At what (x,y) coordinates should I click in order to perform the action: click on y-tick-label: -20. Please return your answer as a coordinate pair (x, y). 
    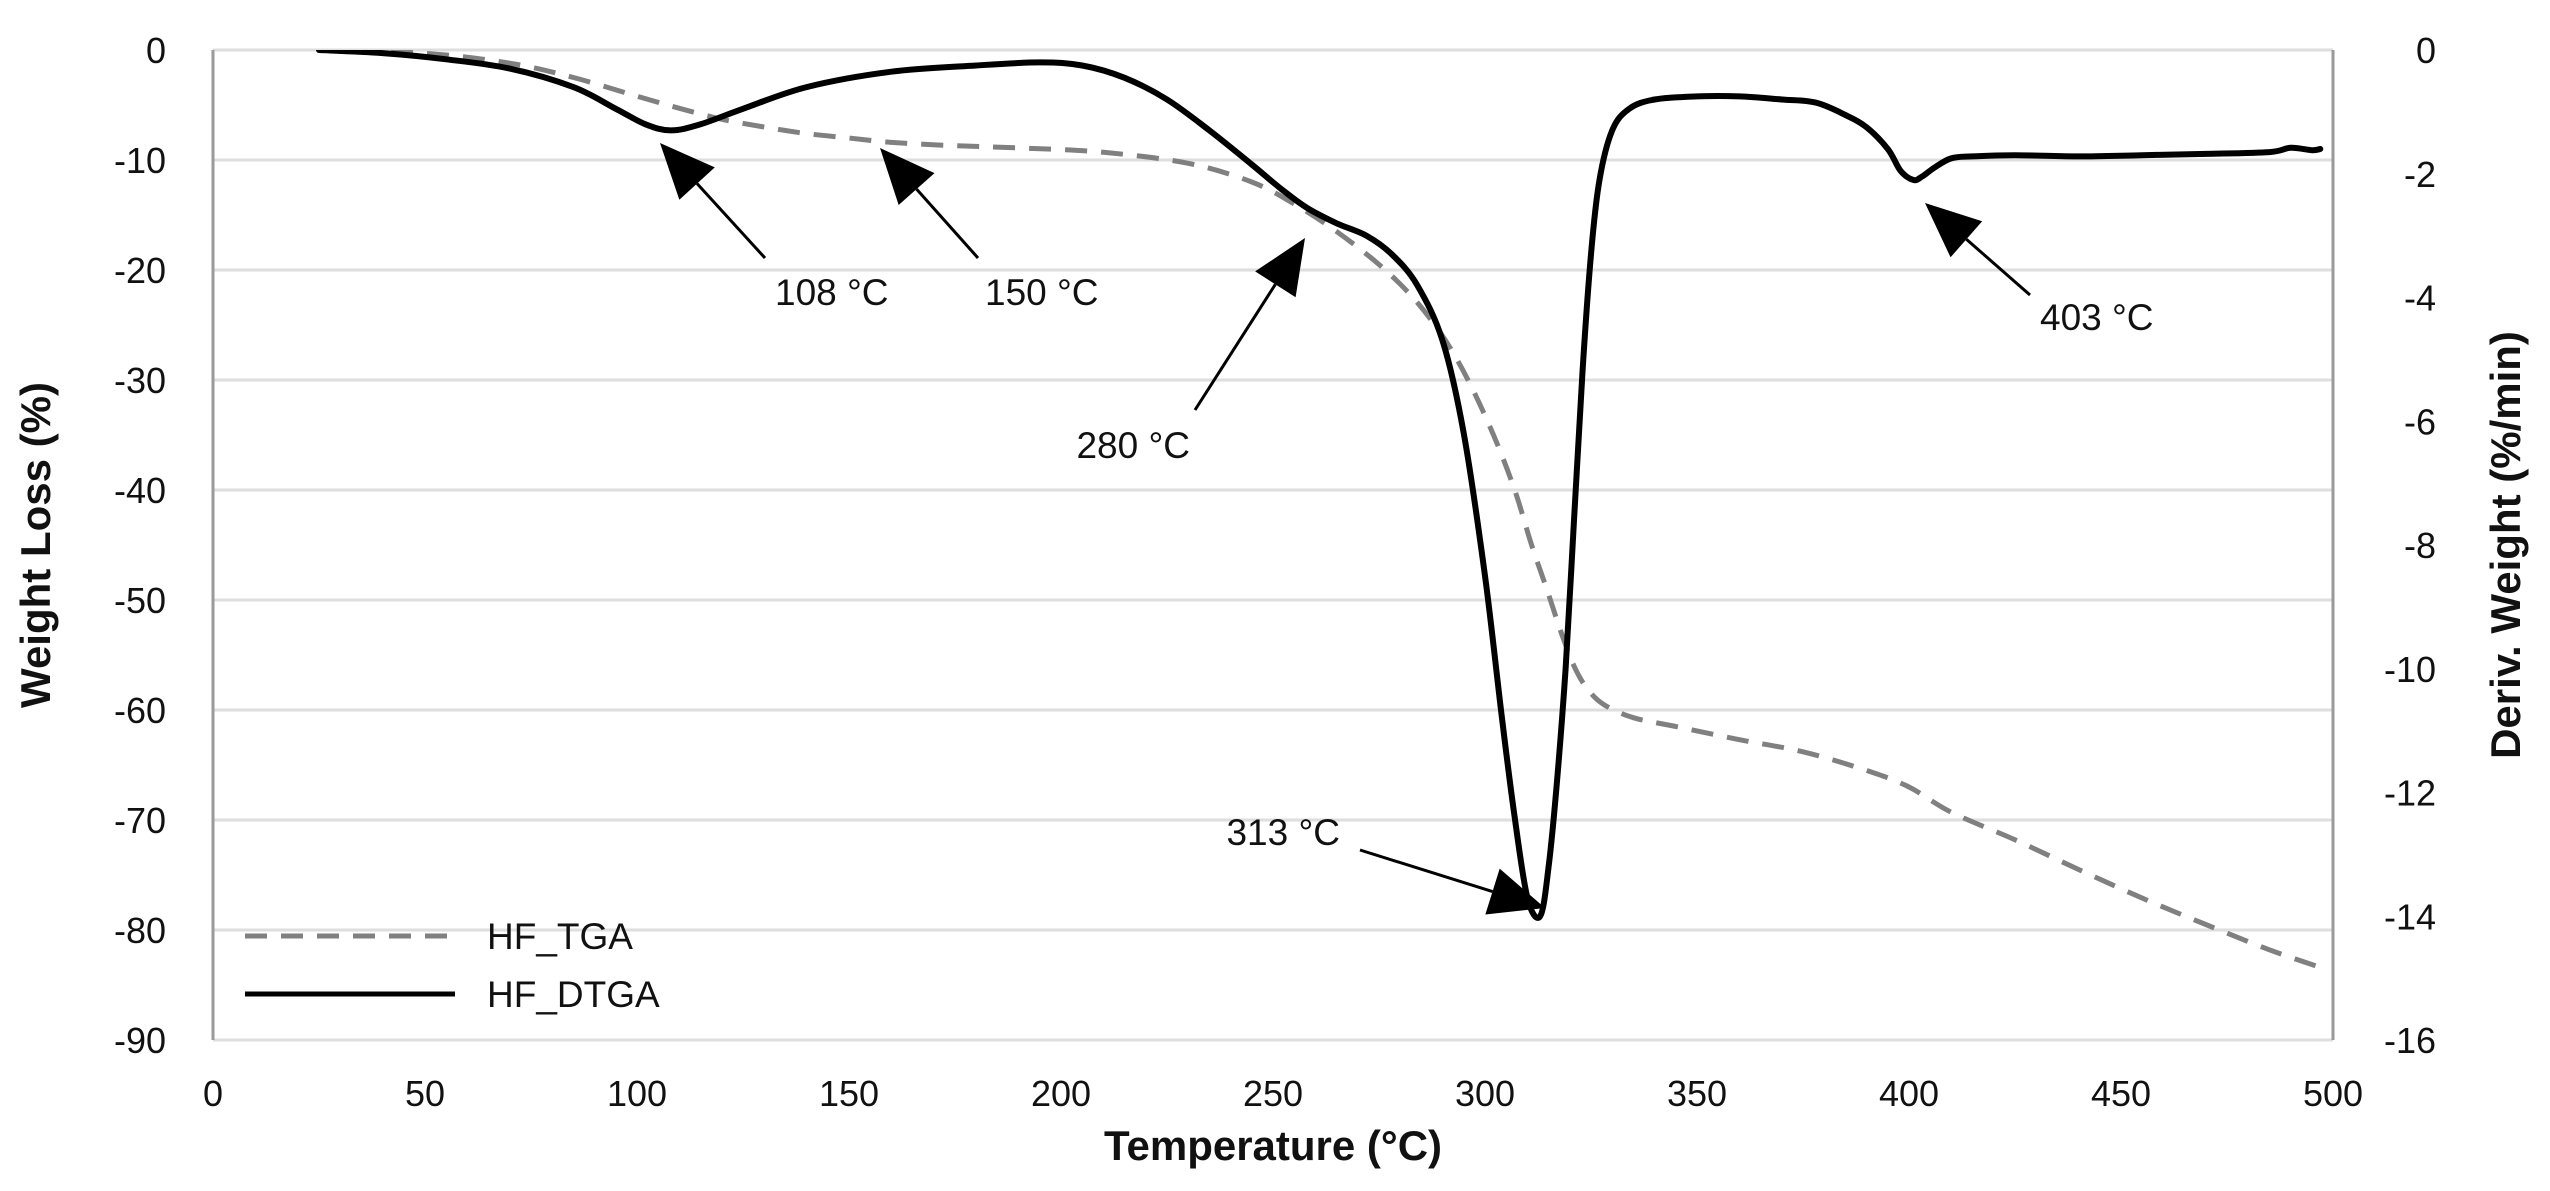
    Looking at the image, I should click on (140, 270).